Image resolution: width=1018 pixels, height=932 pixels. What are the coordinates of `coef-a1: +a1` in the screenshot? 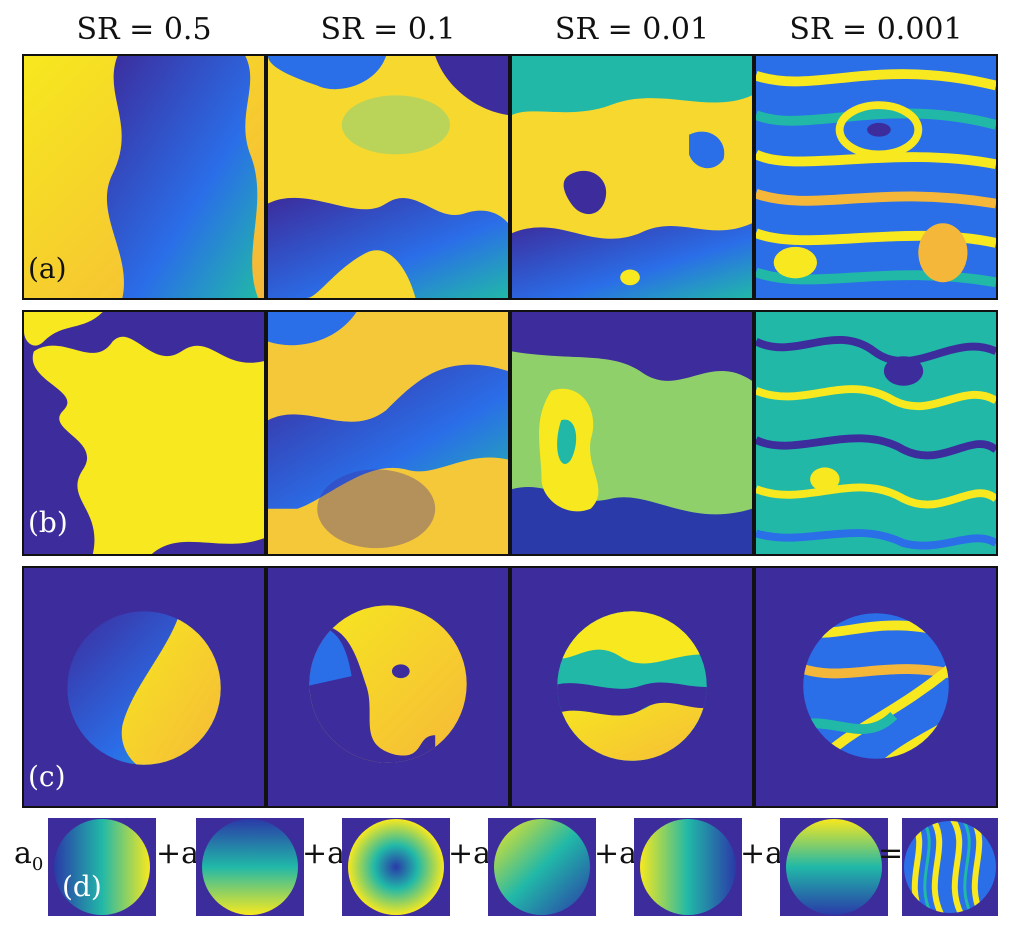 It's located at (183, 855).